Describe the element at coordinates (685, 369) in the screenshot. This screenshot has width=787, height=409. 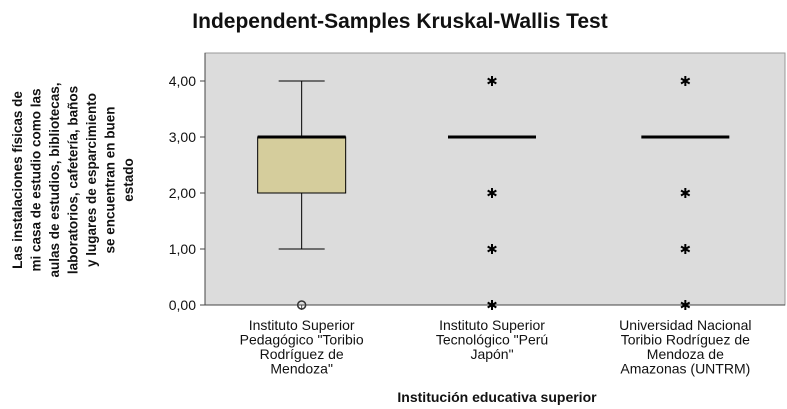
I see `x-tick-label: Amazonas (UNTRM)` at that location.